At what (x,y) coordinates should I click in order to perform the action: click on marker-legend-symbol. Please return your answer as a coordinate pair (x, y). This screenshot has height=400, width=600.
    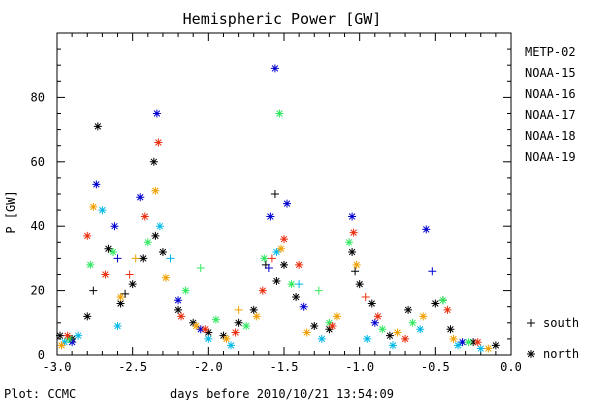
    Looking at the image, I should click on (531, 323).